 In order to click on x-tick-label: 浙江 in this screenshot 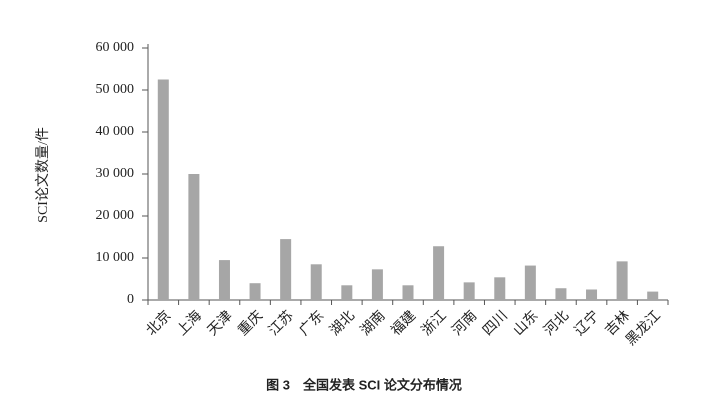, I will do `click(434, 323)`.